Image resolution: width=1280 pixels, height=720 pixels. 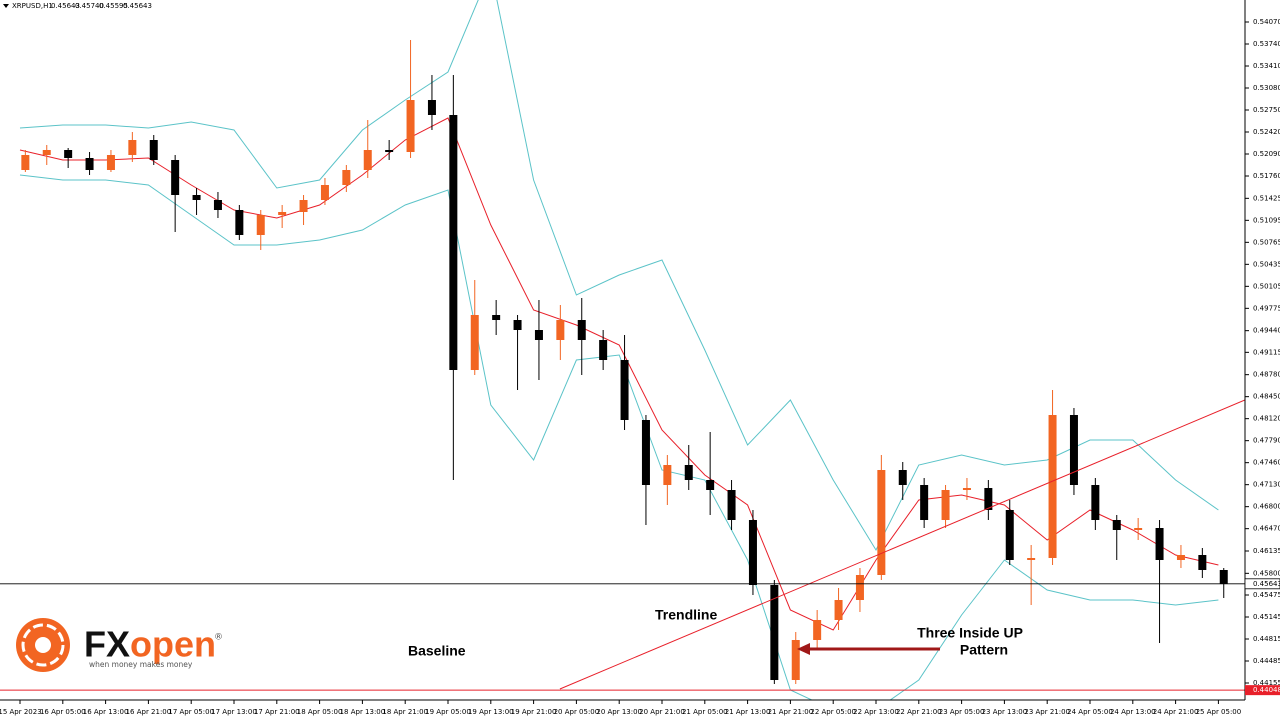 I want to click on x-tick-label: 22 Apr 21:00, so click(x=919, y=712).